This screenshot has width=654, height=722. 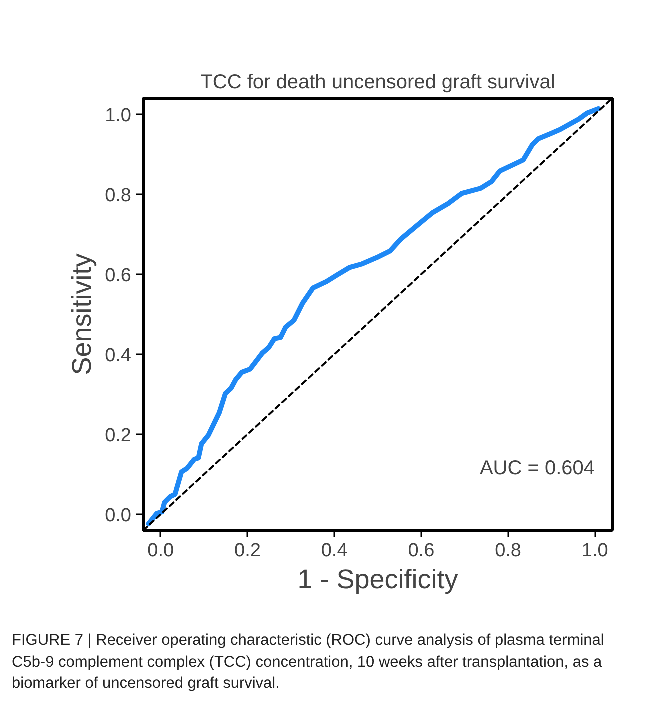 What do you see at coordinates (538, 469) in the screenshot?
I see `annotation: AUC = 0.604` at bounding box center [538, 469].